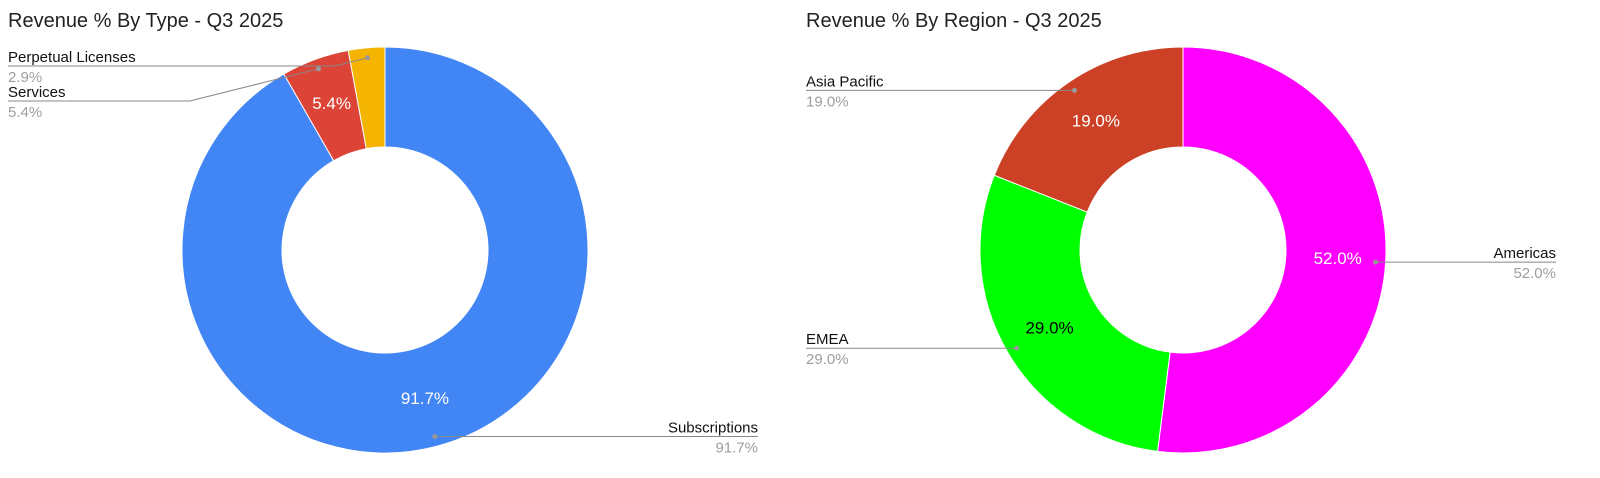 This screenshot has width=1600, height=478. What do you see at coordinates (1096, 120) in the screenshot?
I see `slice-label: 19.0%` at bounding box center [1096, 120].